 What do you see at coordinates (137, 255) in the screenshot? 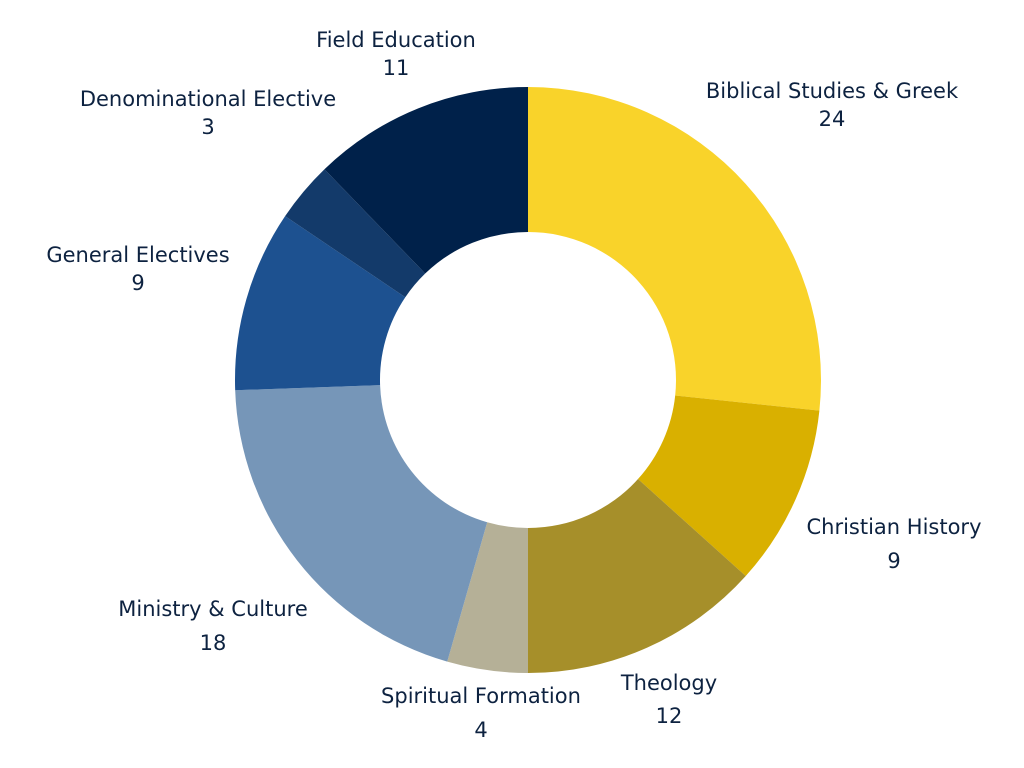
I see `slice-label: General Electives` at bounding box center [137, 255].